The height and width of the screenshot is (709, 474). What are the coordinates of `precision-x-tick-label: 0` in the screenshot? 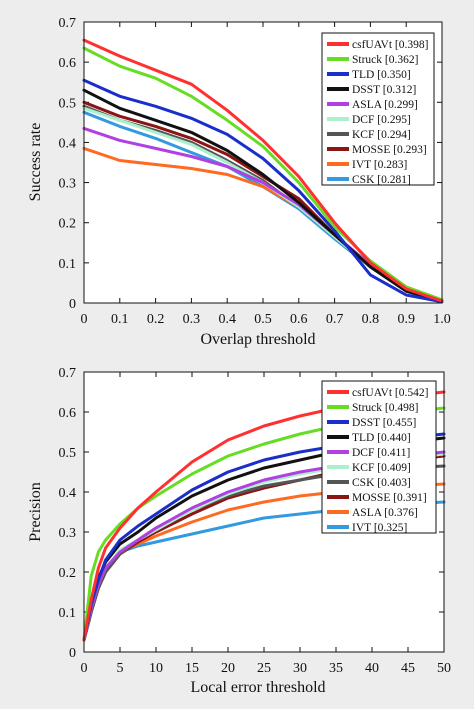 It's located at (84, 668).